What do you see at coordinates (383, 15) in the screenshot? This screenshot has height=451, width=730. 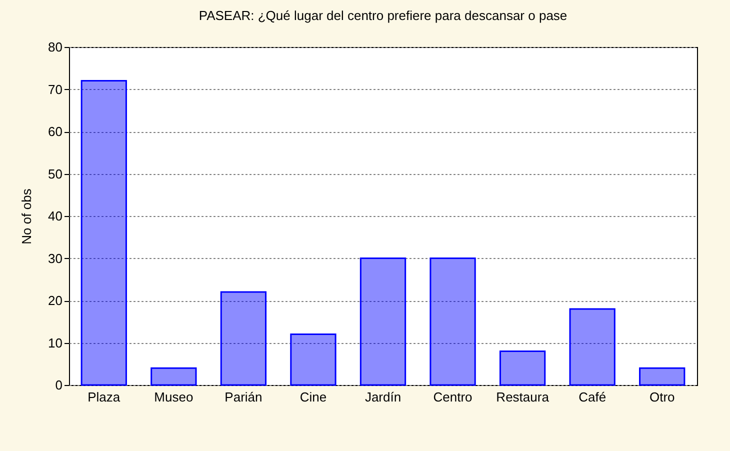 I see `chart-title: PASEAR: ¿Qué lugar del centro prefiere para descansar o pase` at bounding box center [383, 15].